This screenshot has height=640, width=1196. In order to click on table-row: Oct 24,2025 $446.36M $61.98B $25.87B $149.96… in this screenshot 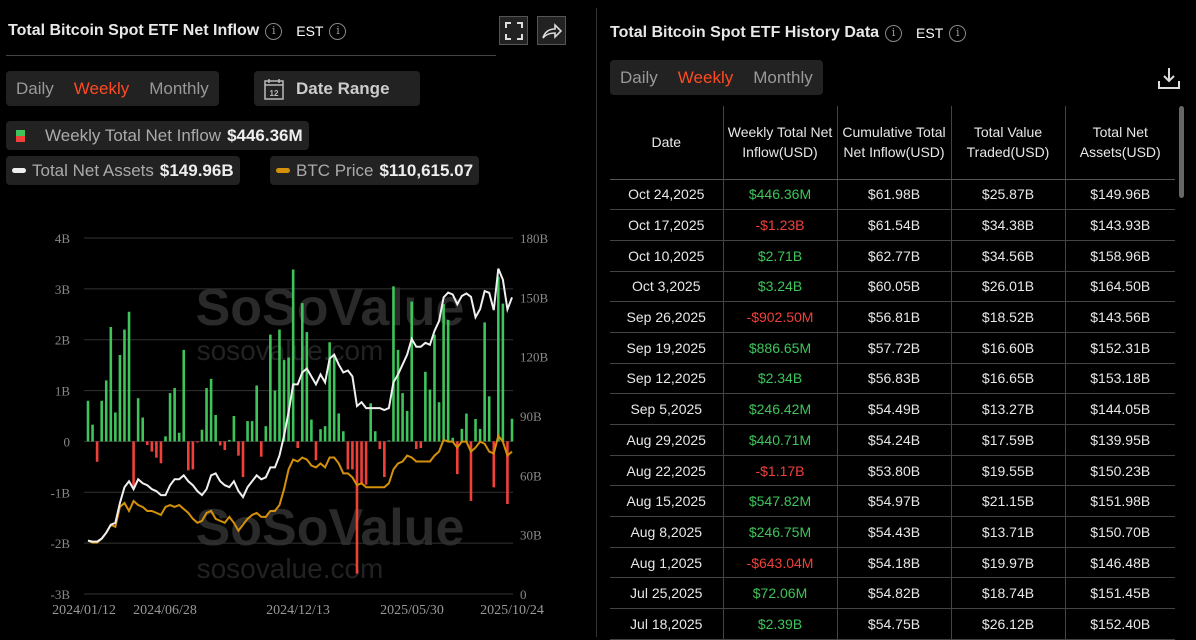, I will do `click(892, 195)`.